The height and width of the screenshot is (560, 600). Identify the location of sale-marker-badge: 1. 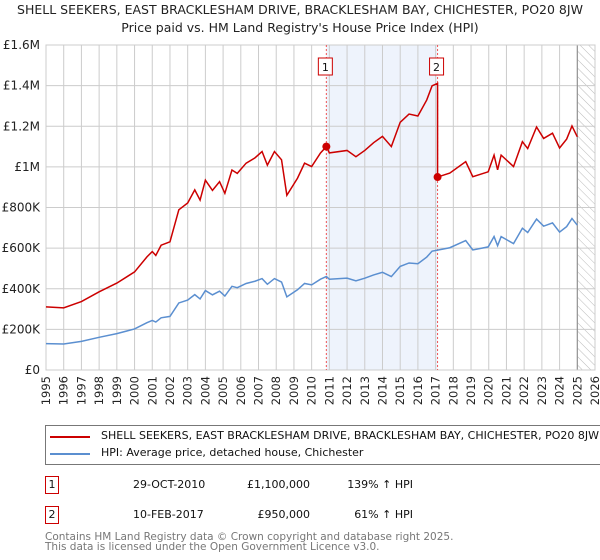
(52, 485).